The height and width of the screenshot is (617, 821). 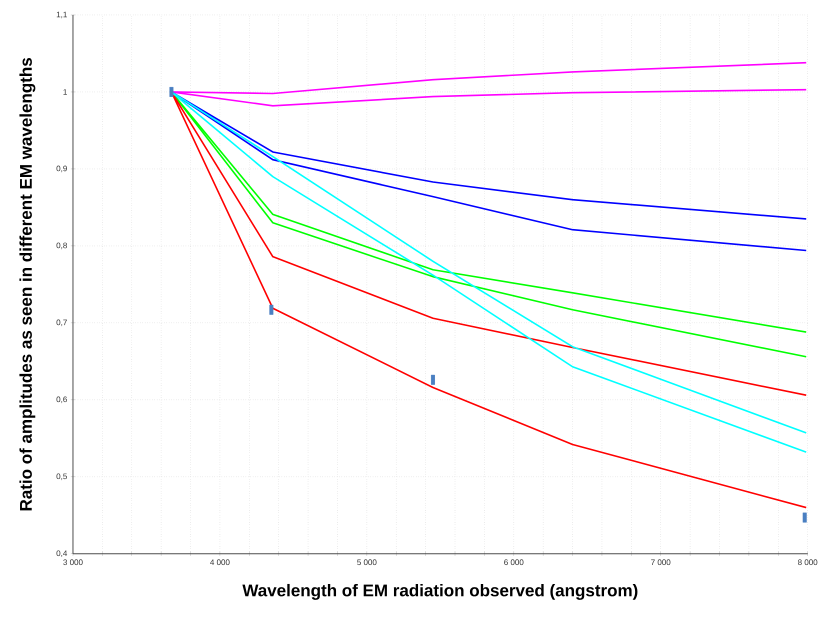 What do you see at coordinates (27, 284) in the screenshot?
I see `y-axis-title: Ratio of amplitudes as seen in different EM wavelengths` at bounding box center [27, 284].